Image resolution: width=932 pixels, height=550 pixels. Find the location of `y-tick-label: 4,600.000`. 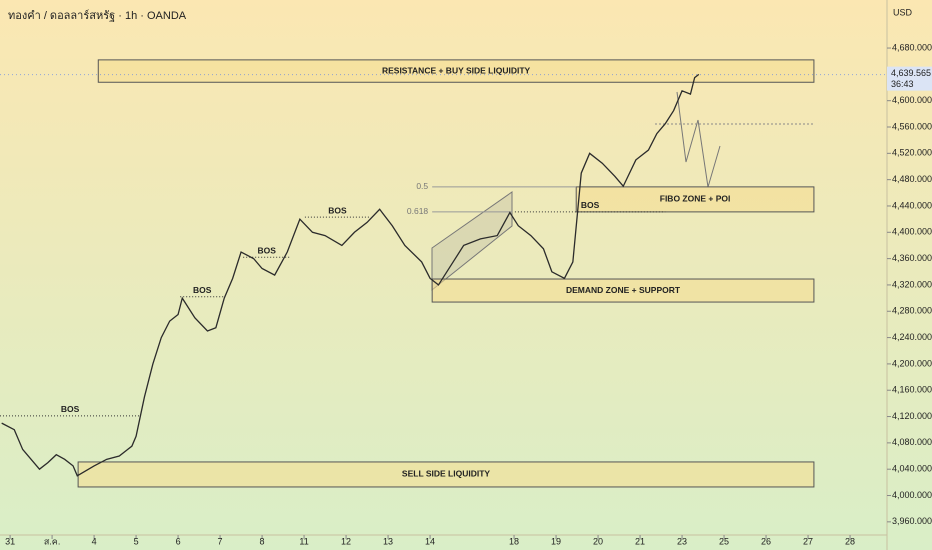

y-tick-label: 4,600.000 is located at coordinates (912, 100).